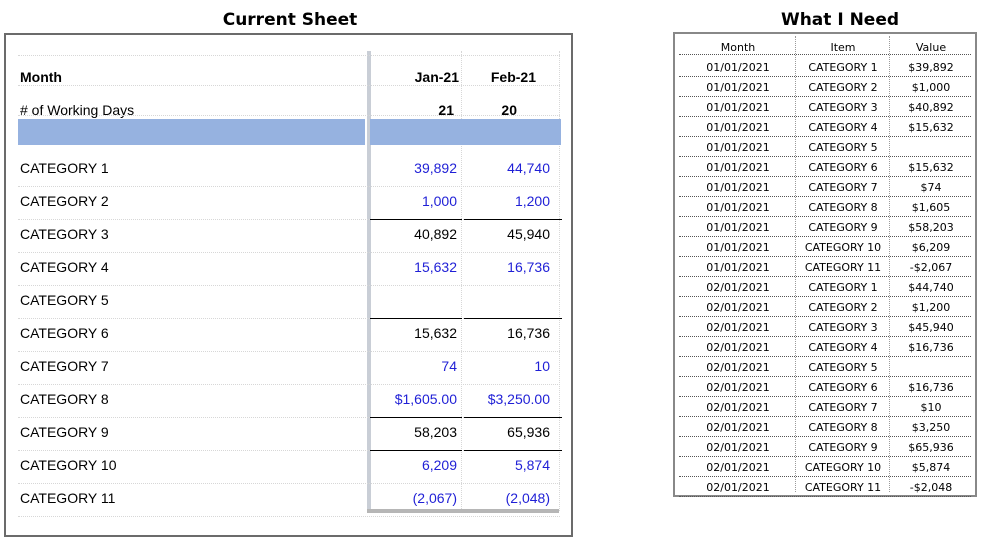 This screenshot has width=984, height=545. I want to click on need-cell-value: $58,203, so click(931, 227).